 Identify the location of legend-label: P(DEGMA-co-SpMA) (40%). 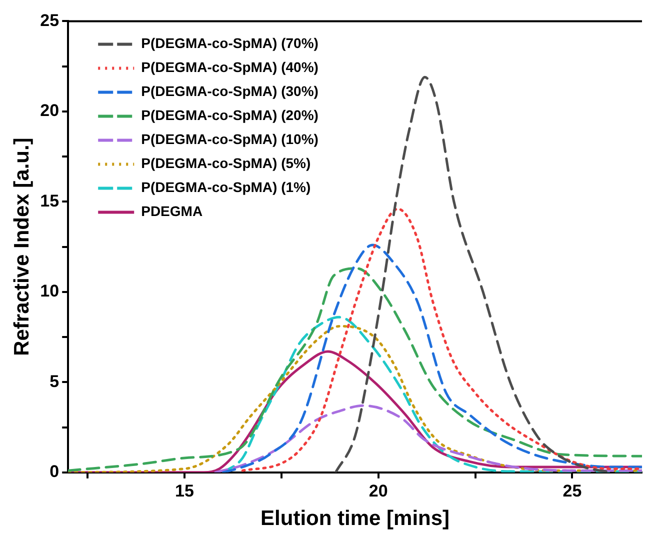
(229, 67).